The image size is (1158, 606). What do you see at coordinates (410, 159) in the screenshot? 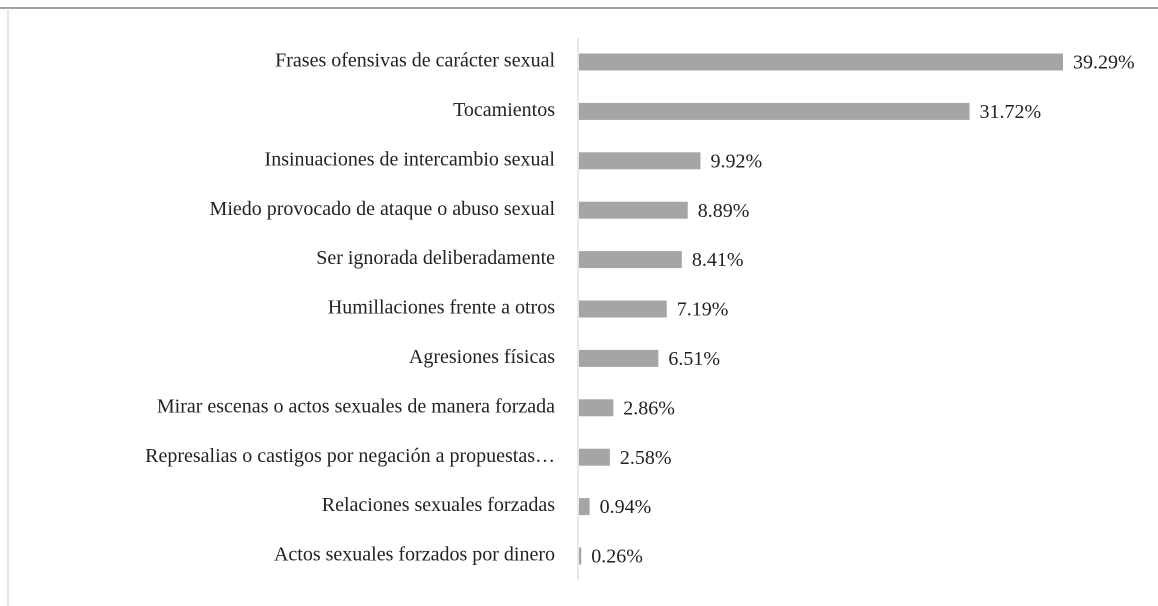
I see `category-label: Insinuaciones de intercambio sexual` at bounding box center [410, 159].